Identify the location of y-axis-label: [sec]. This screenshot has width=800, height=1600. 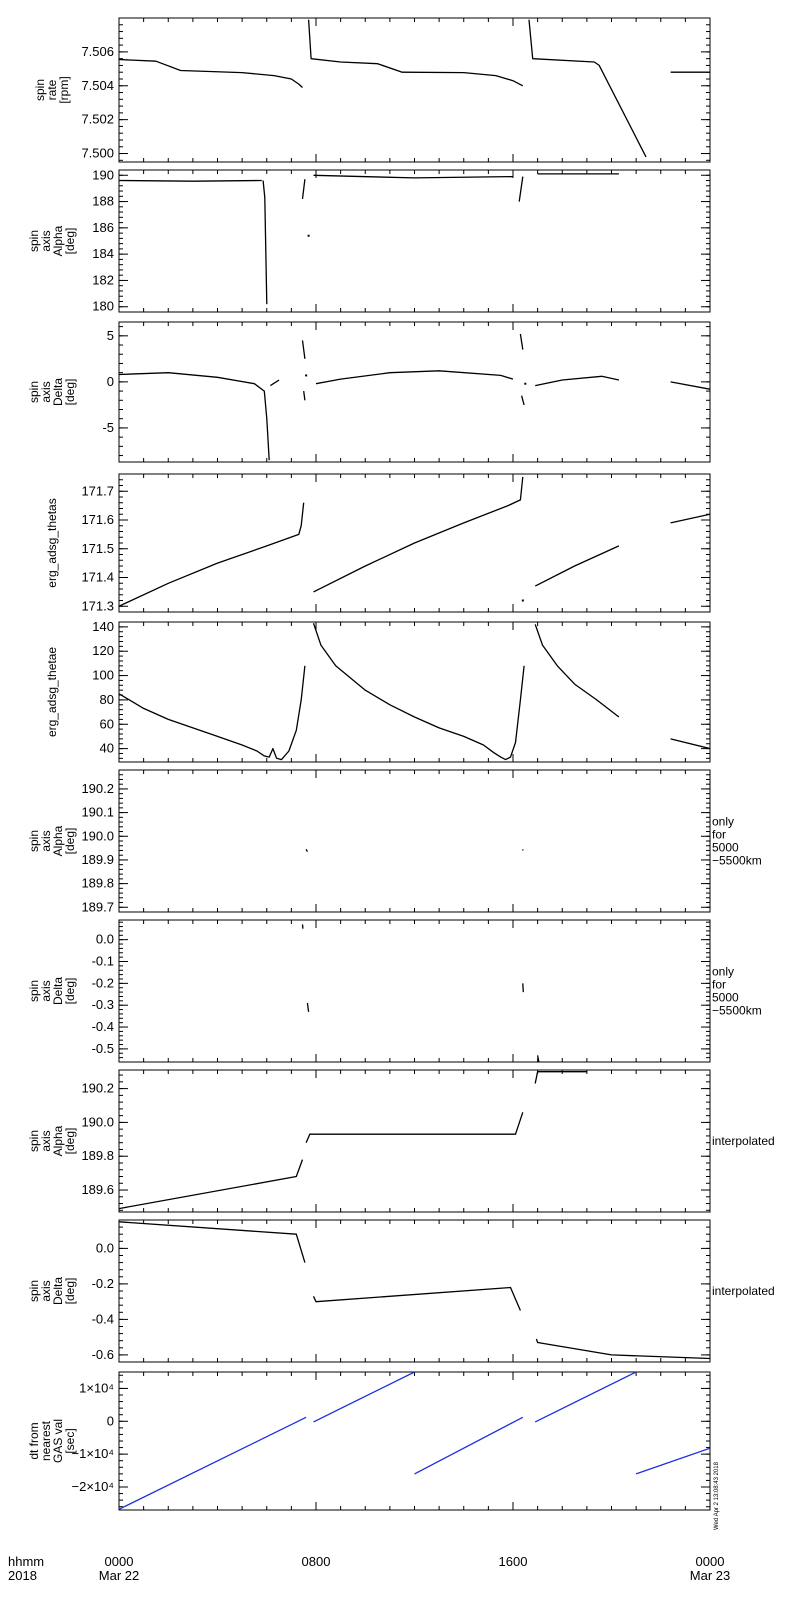
(70, 1440).